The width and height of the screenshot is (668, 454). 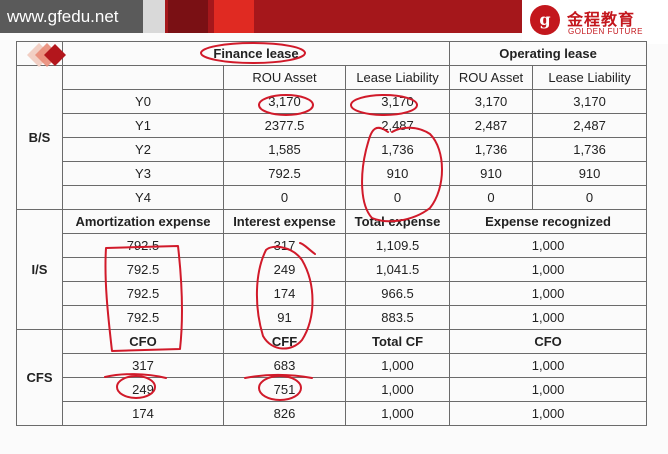 I want to click on table-cell: 966.5, so click(x=397, y=293).